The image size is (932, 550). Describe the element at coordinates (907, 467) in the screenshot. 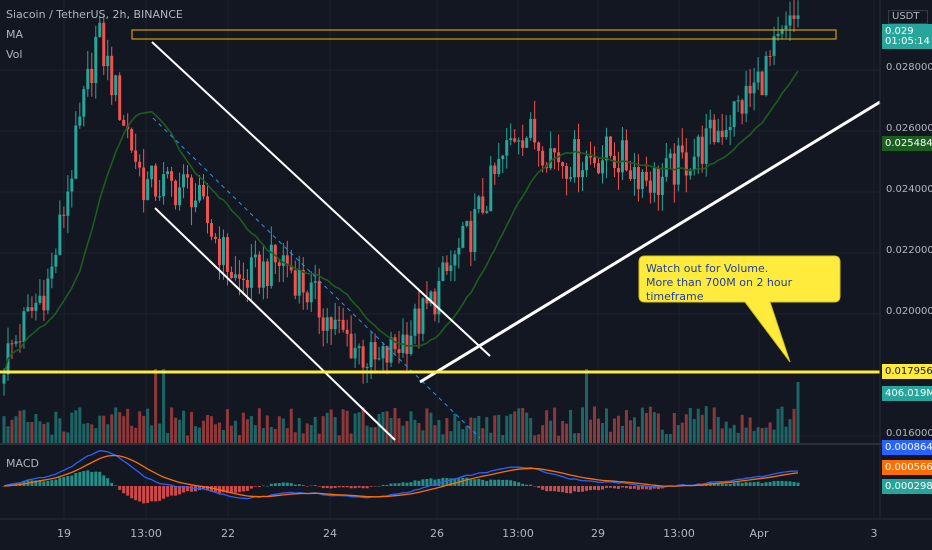

I see `signal-value-badge: 0.000566` at that location.